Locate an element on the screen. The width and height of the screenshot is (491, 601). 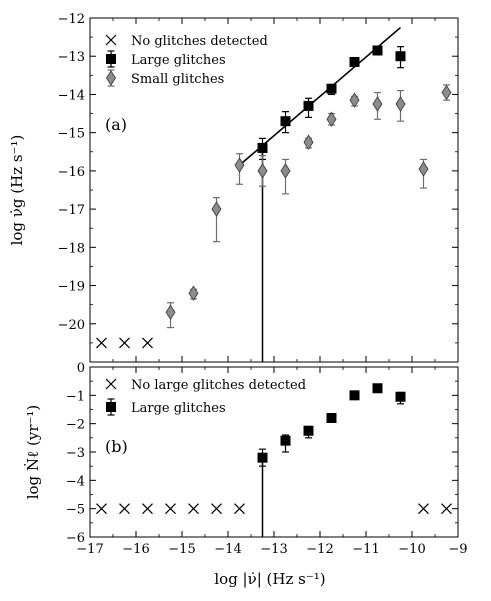
y-tick-label: −14 is located at coordinates (71, 95).